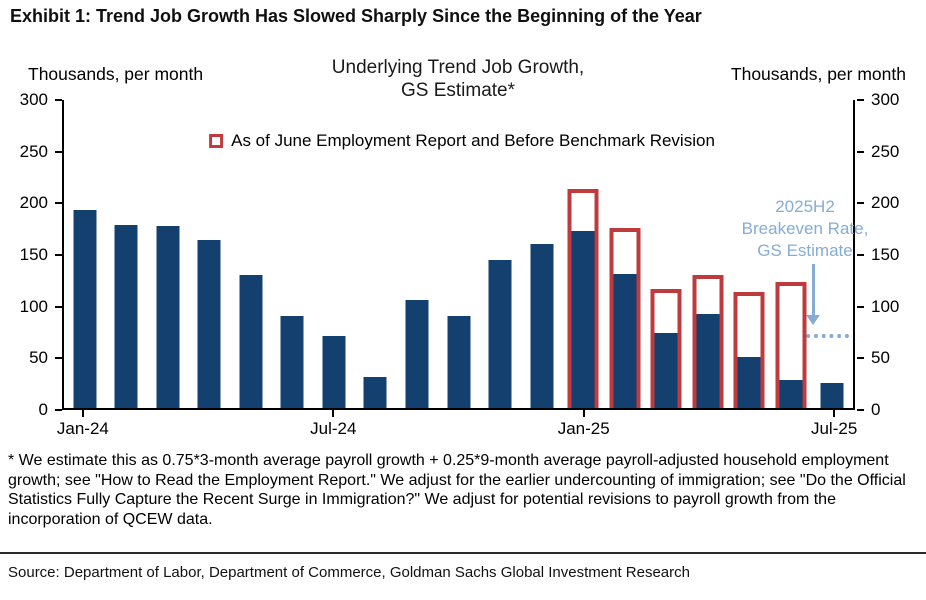 The image size is (926, 600). I want to click on left-ytick-label-300: 300, so click(33, 99).